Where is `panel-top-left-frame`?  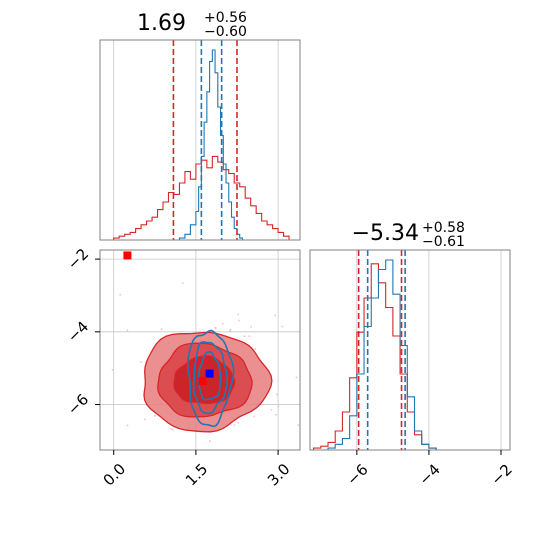 panel-top-left-frame is located at coordinates (200, 140).